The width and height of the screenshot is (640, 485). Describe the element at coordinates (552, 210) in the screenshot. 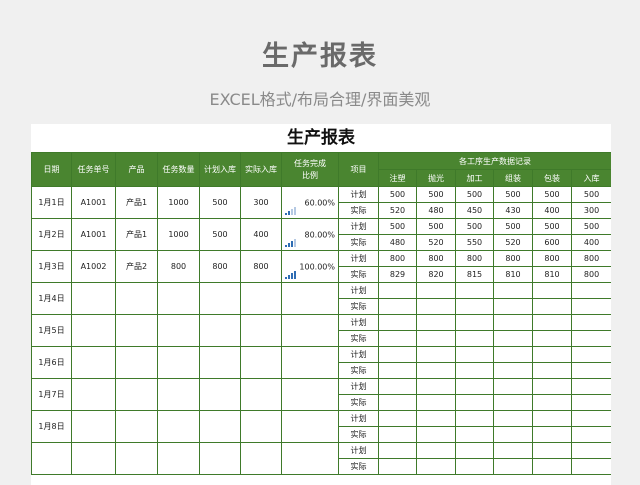

I see `actual-value-cell: 400` at that location.